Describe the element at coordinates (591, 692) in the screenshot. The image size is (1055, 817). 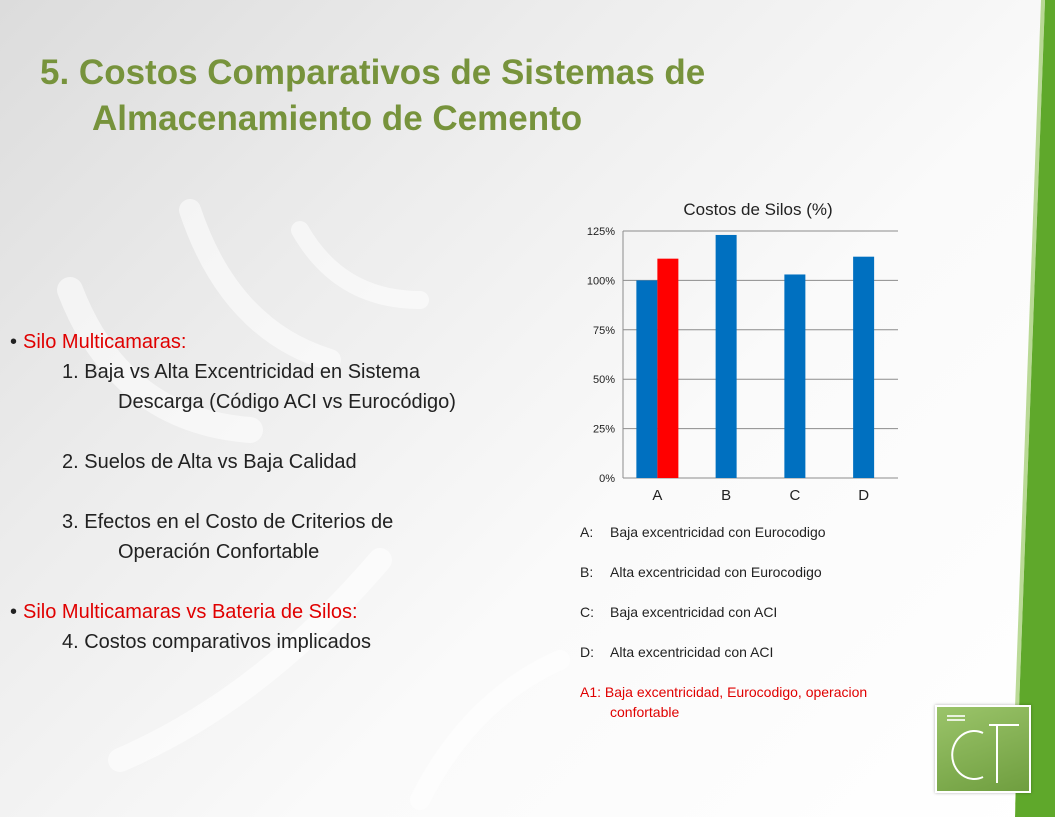
I see `key-a1-label: A1:` at that location.